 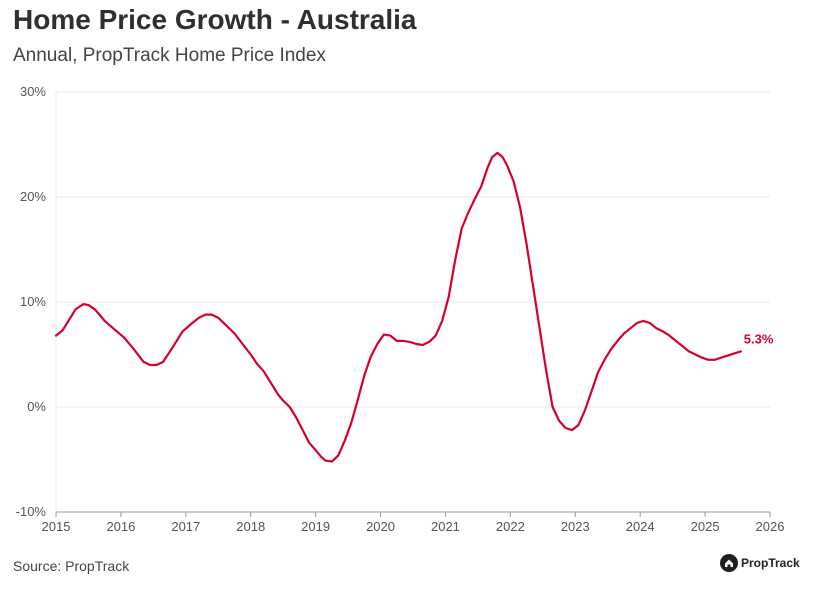 I want to click on label-layer: 5.3%, so click(x=759, y=338).